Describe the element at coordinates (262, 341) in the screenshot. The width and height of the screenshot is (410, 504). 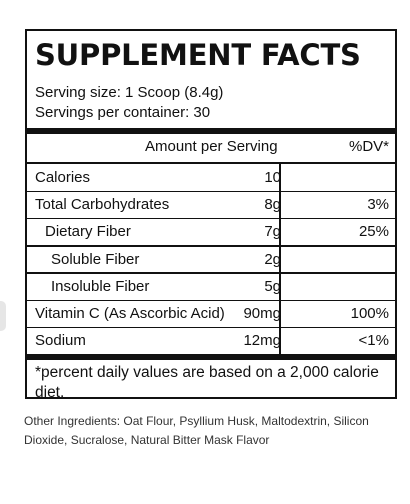
I see `nutrient-amount: 12mg` at that location.